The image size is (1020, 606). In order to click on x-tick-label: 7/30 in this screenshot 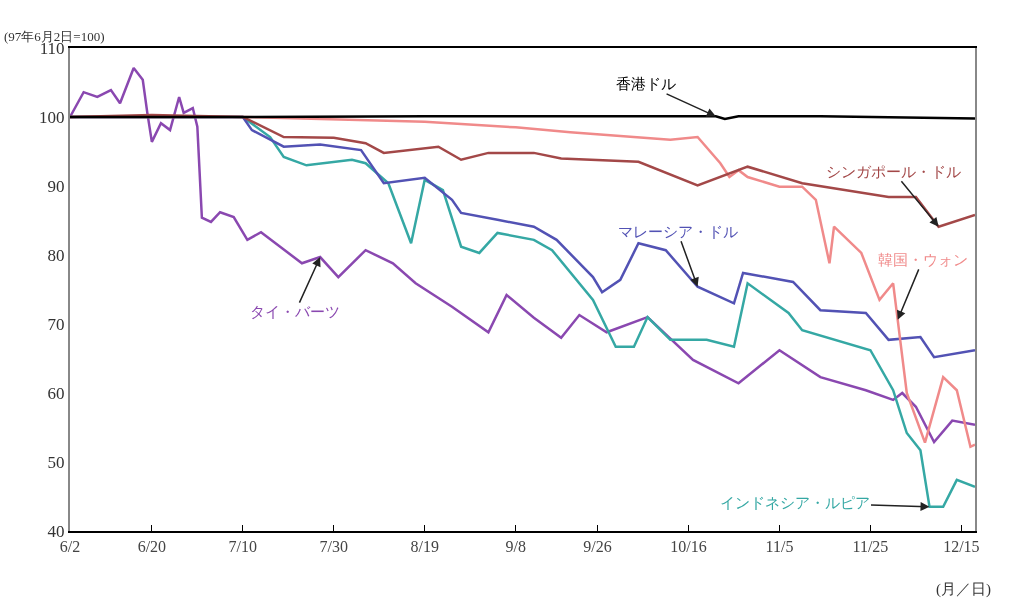, I will do `click(333, 547)`.